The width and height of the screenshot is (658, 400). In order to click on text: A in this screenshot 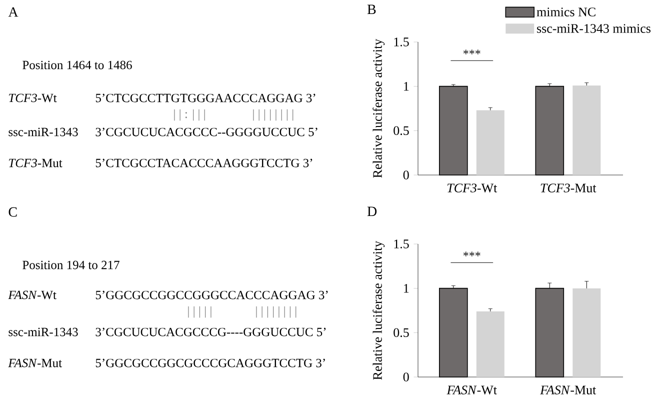, I will do `click(13, 12)`.